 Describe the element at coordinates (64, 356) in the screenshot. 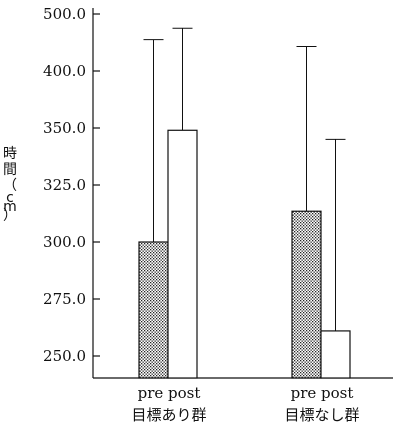

I see `y-tick-label: 250.0` at that location.